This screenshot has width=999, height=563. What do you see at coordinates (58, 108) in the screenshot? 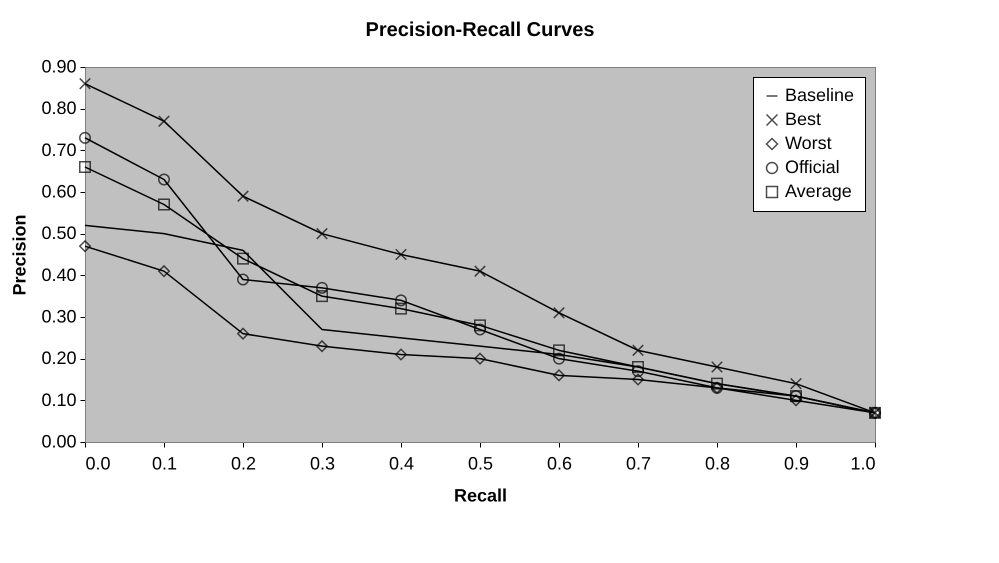
I see `y-tick-label: 0.80` at bounding box center [58, 108].